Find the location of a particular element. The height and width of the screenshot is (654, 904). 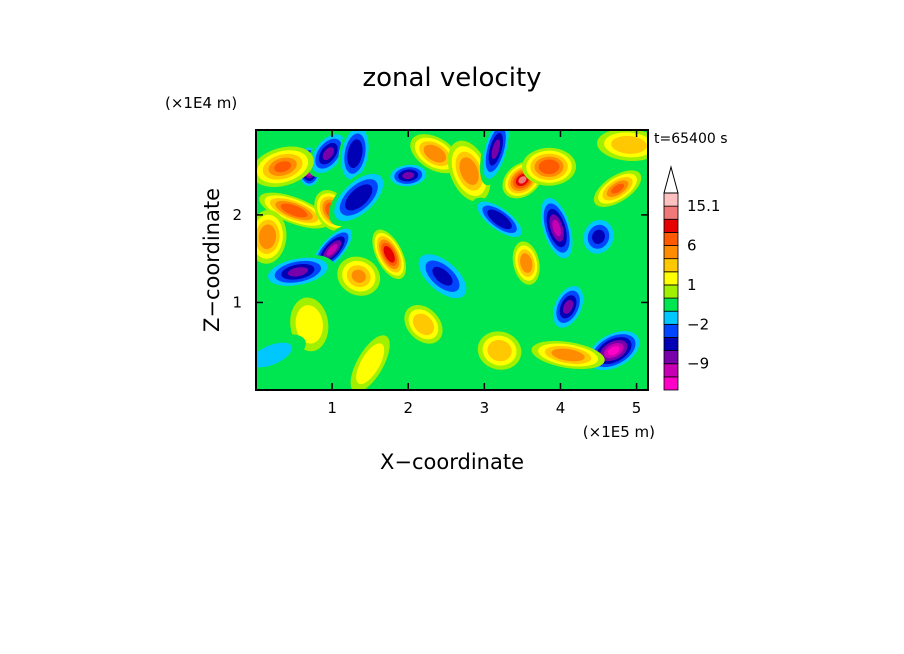

y-axis-label: Z−coordinate is located at coordinates (212, 260).